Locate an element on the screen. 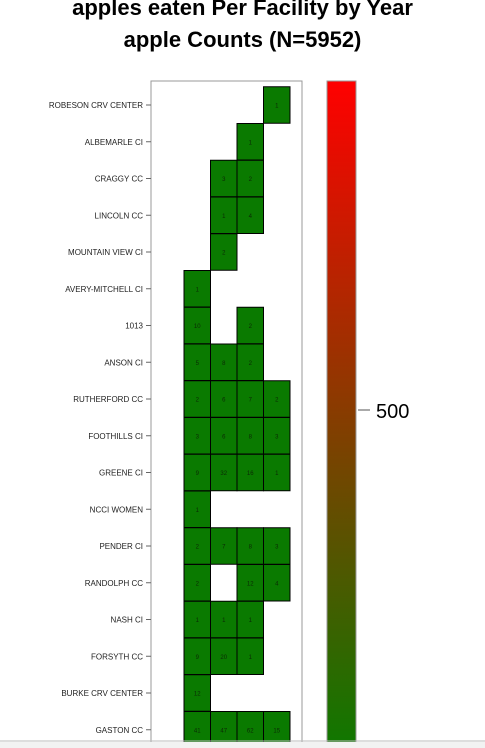 This screenshot has width=485, height=748. row-label: ALBEMARLE CI is located at coordinates (114, 142).